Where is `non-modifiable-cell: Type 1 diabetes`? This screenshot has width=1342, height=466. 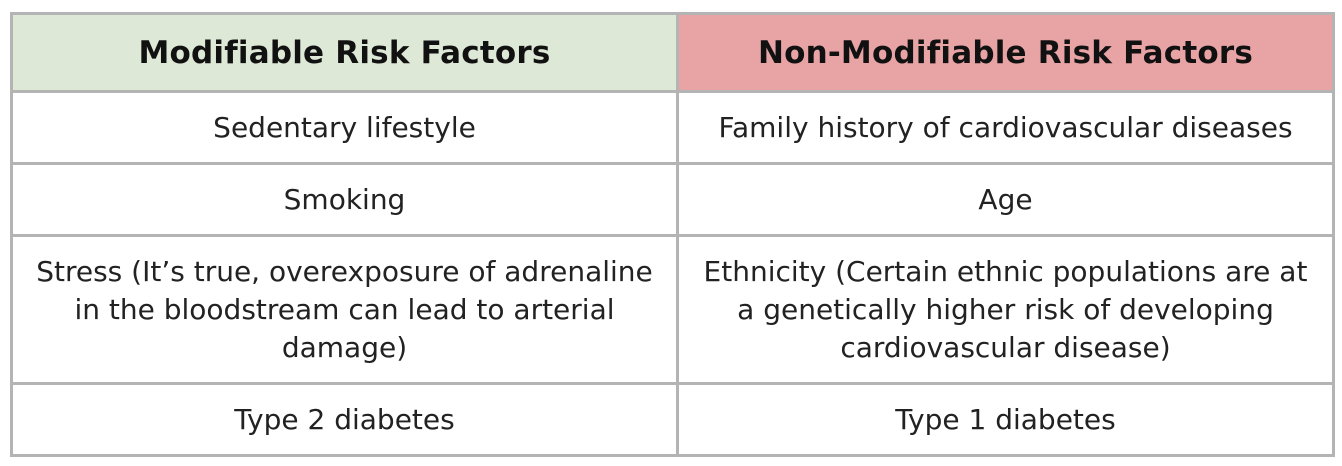
non-modifiable-cell: Type 1 diabetes is located at coordinates (1005, 419).